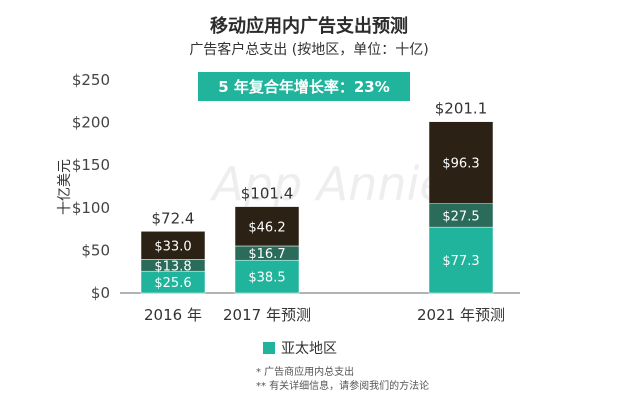 The image size is (618, 410). Describe the element at coordinates (91, 165) in the screenshot. I see `y-tick-label: $150` at that location.